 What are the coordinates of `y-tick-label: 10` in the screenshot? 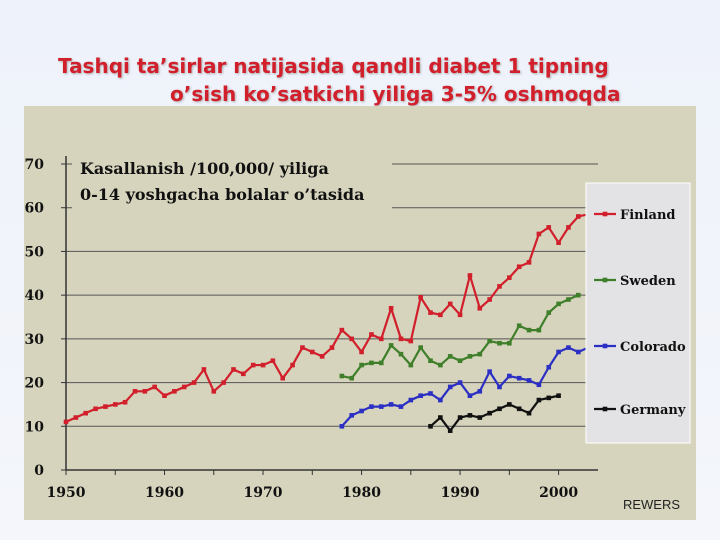 It's located at (35, 427).